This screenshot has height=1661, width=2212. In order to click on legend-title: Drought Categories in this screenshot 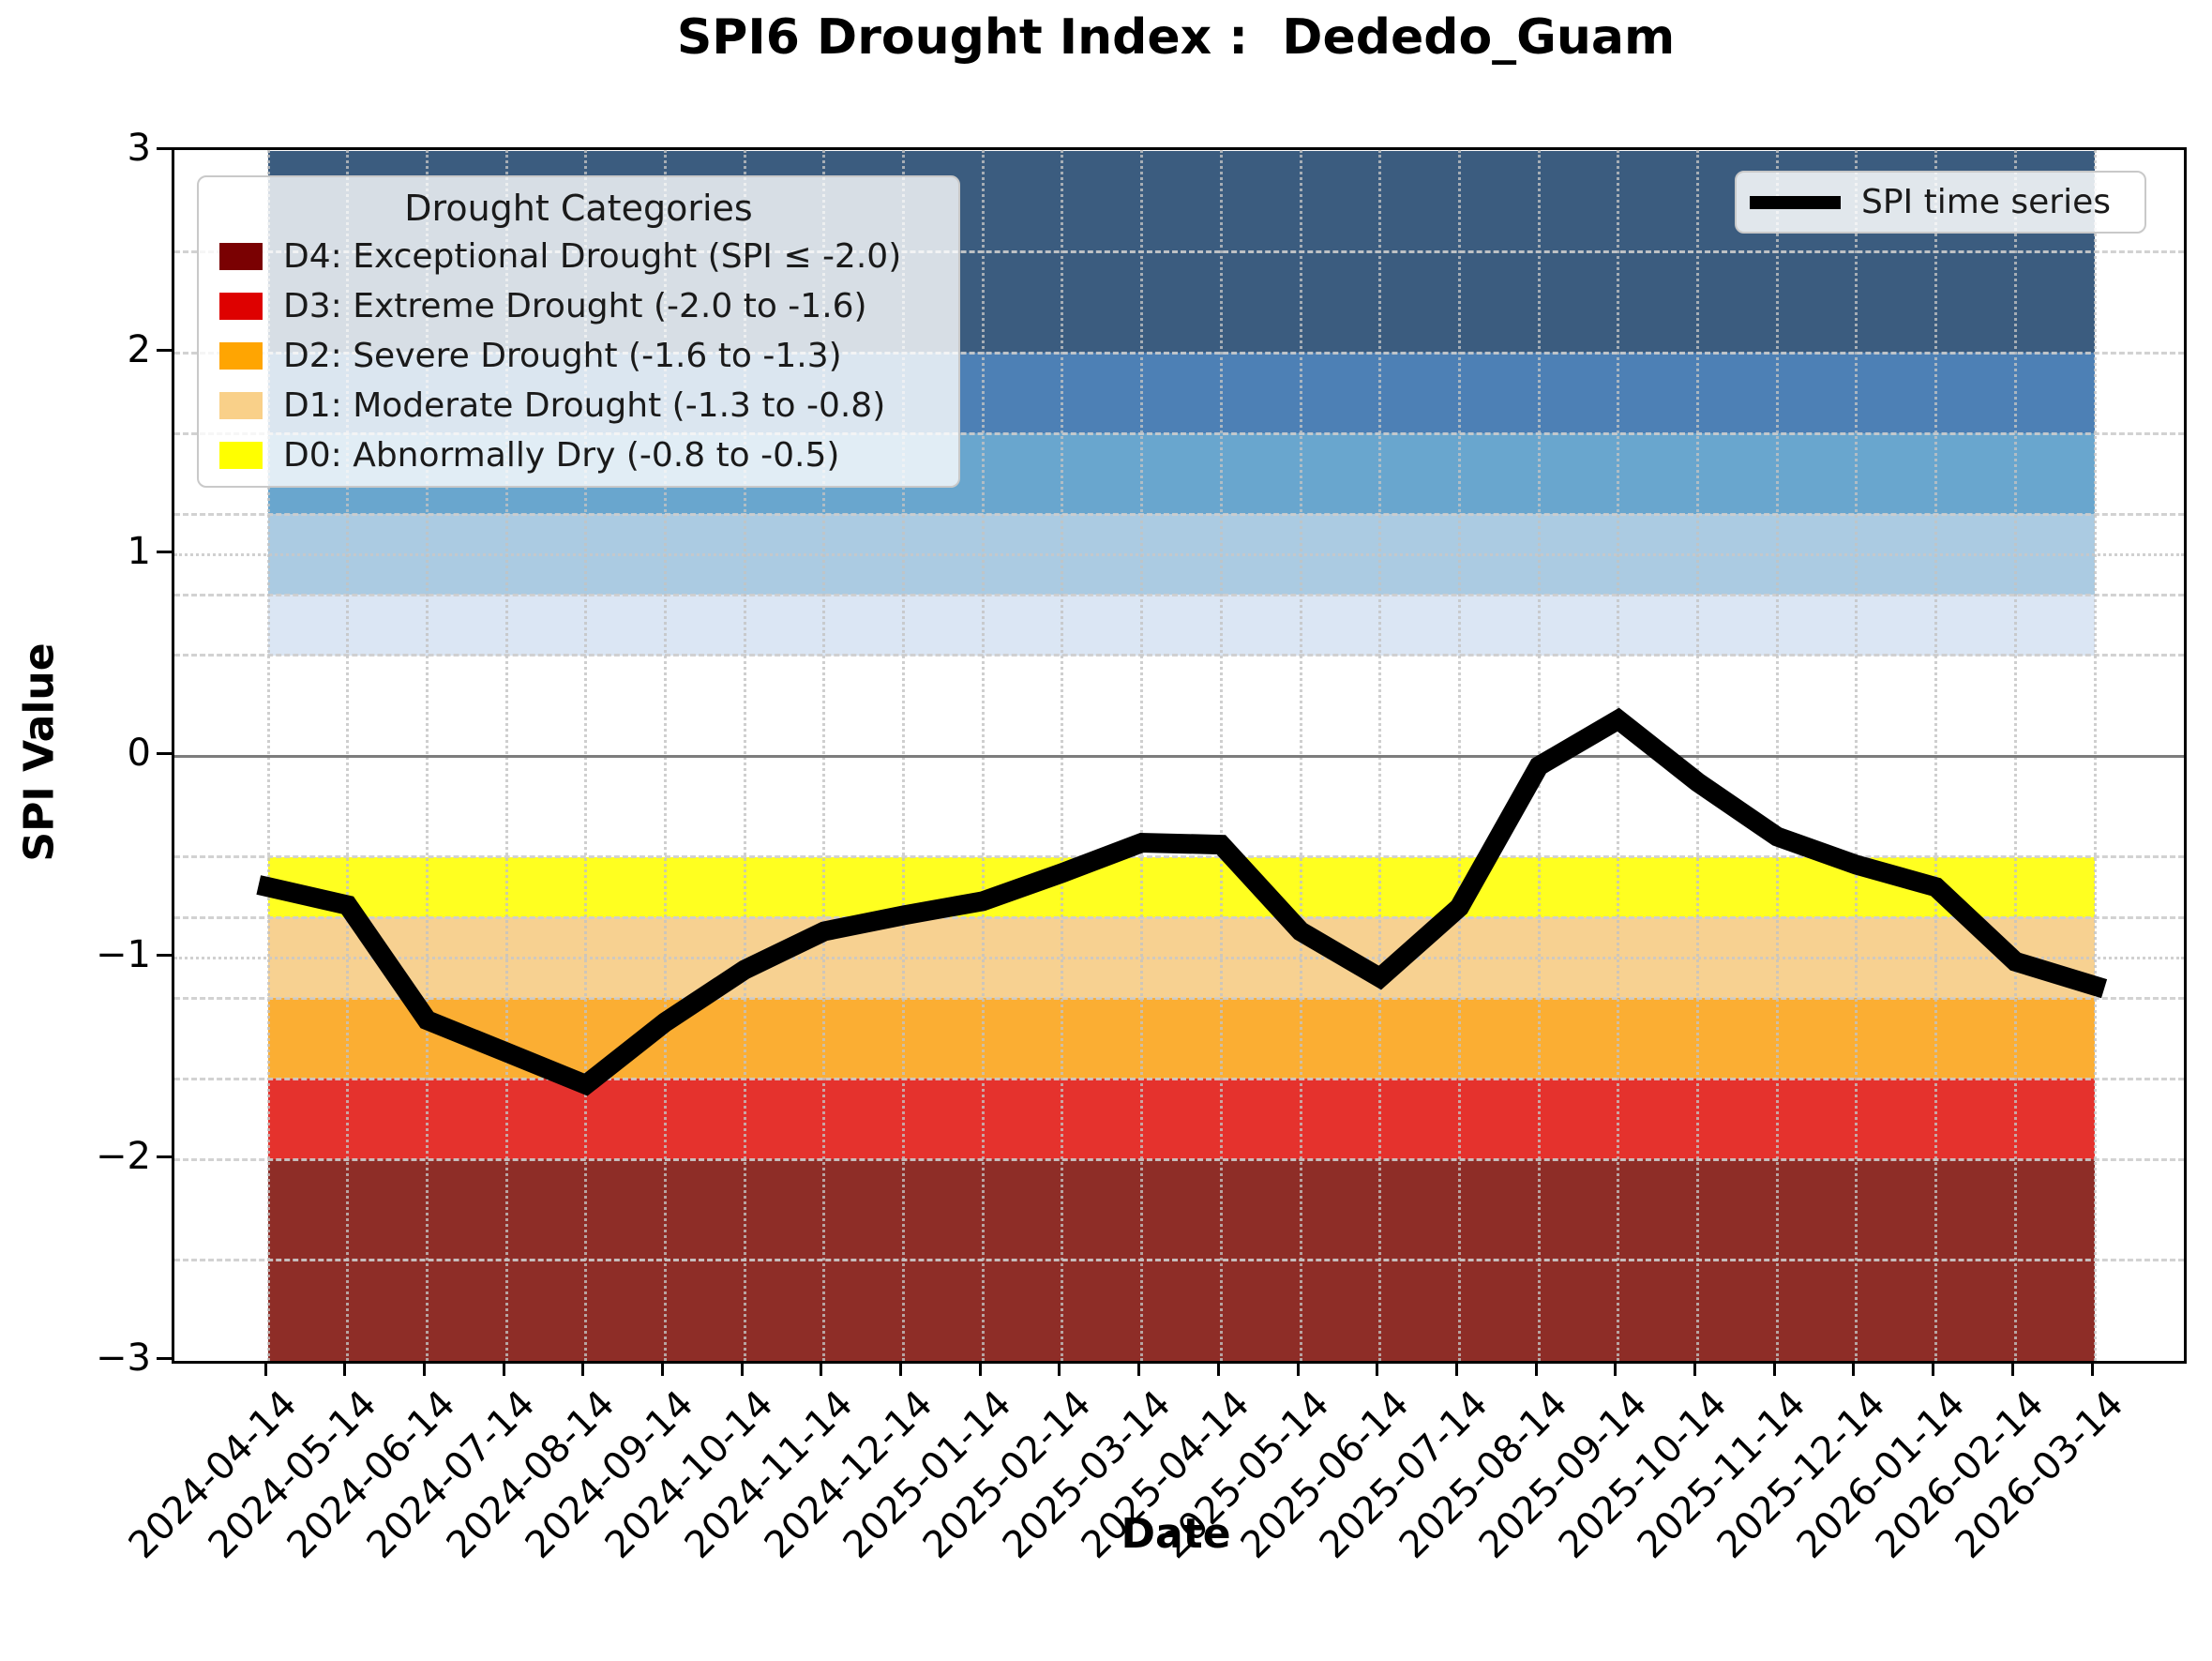, I will do `click(578, 208)`.